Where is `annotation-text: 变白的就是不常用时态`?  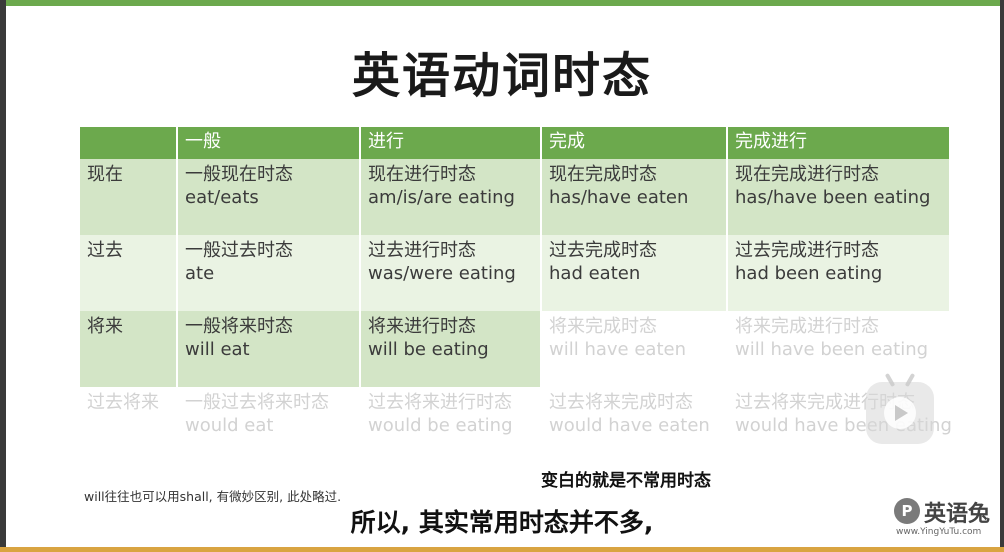
annotation-text: 变白的就是不常用时态 is located at coordinates (626, 481).